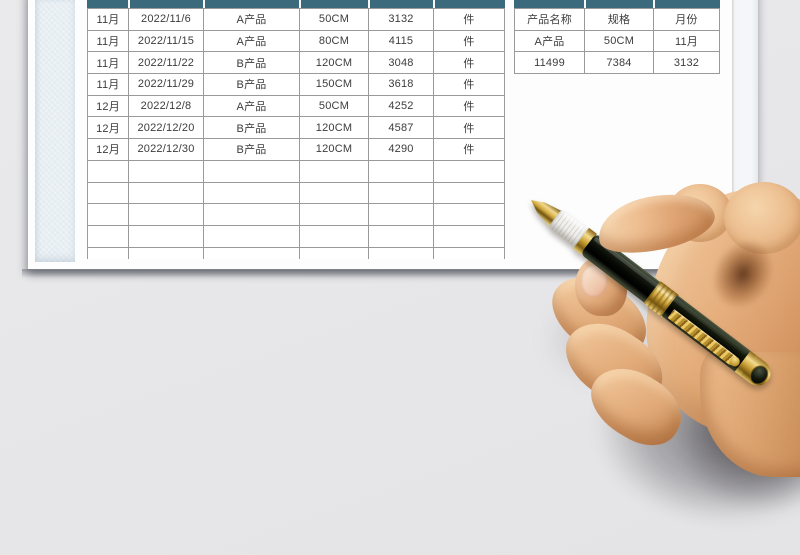 The height and width of the screenshot is (555, 800). Describe the element at coordinates (703, 338) in the screenshot. I see `pen-clip` at that location.